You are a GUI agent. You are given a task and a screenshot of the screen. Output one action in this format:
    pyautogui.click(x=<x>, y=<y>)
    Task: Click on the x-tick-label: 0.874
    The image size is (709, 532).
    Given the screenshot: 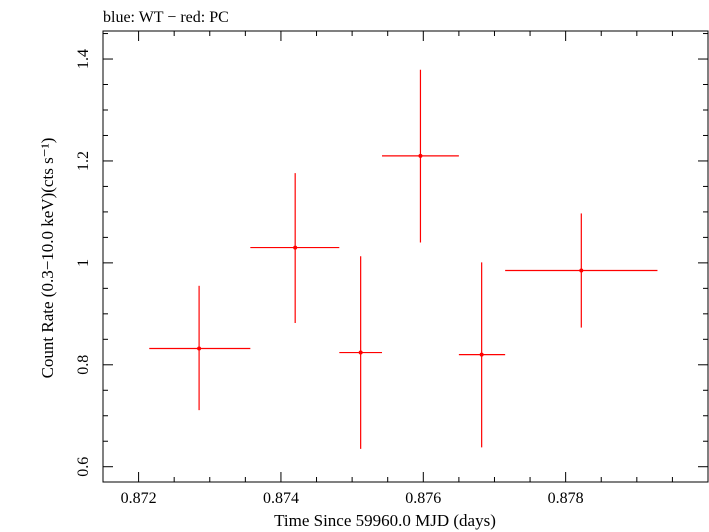 What is the action you would take?
    pyautogui.click(x=281, y=498)
    